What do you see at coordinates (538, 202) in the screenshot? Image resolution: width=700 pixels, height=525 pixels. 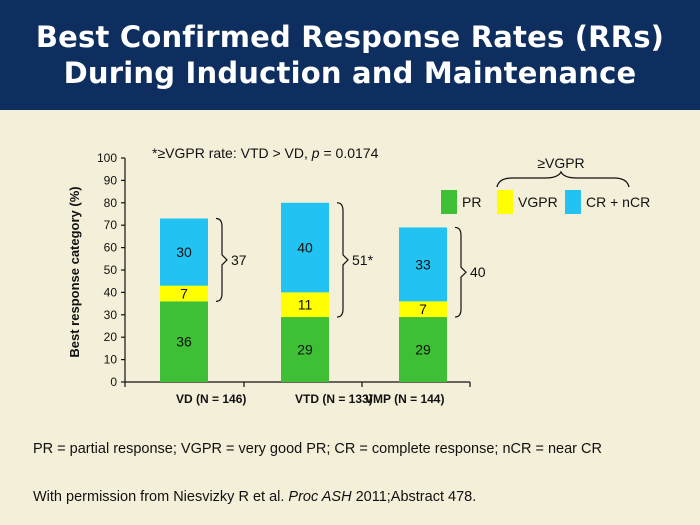 I see `legend-label: VGPR` at bounding box center [538, 202].